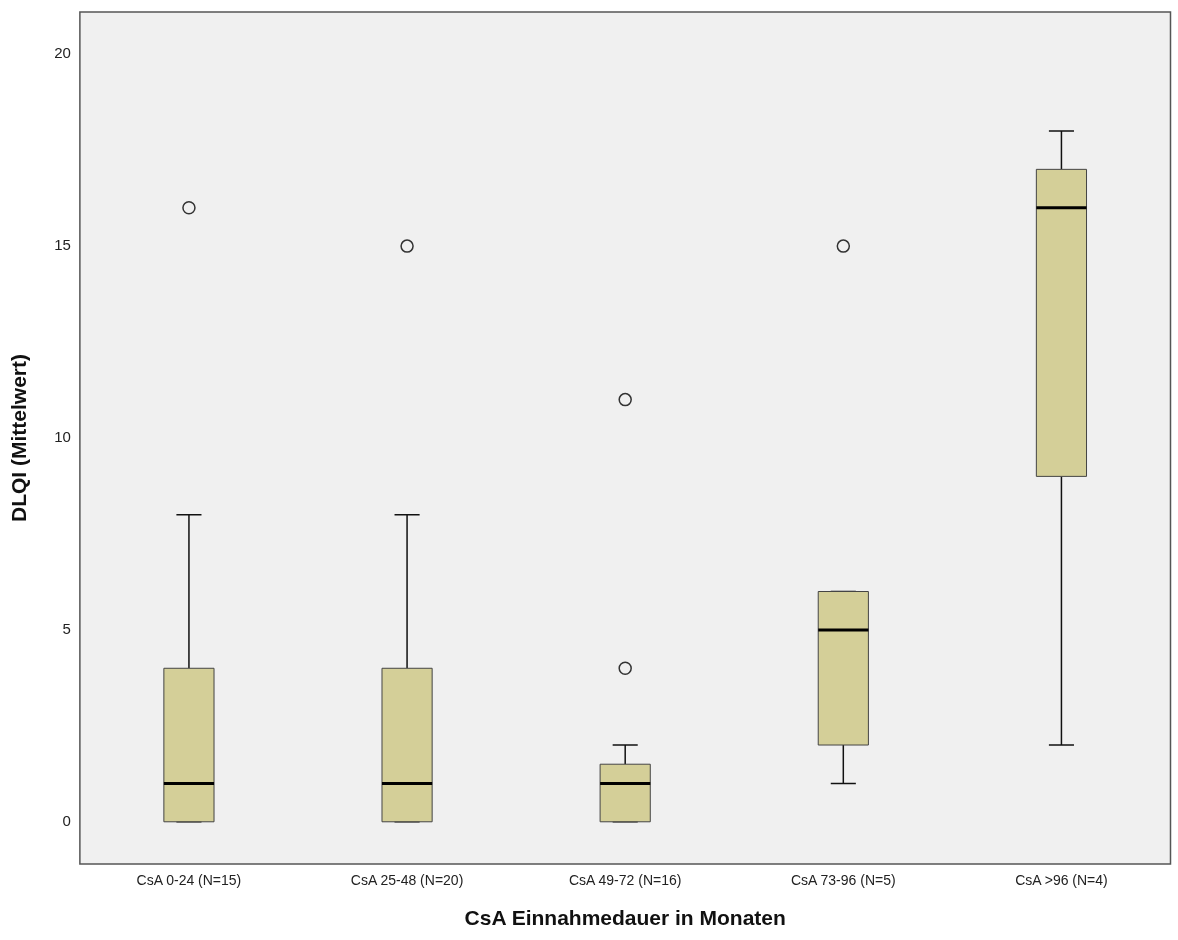 The width and height of the screenshot is (1178, 940). I want to click on y-tick-label: 0, so click(66, 820).